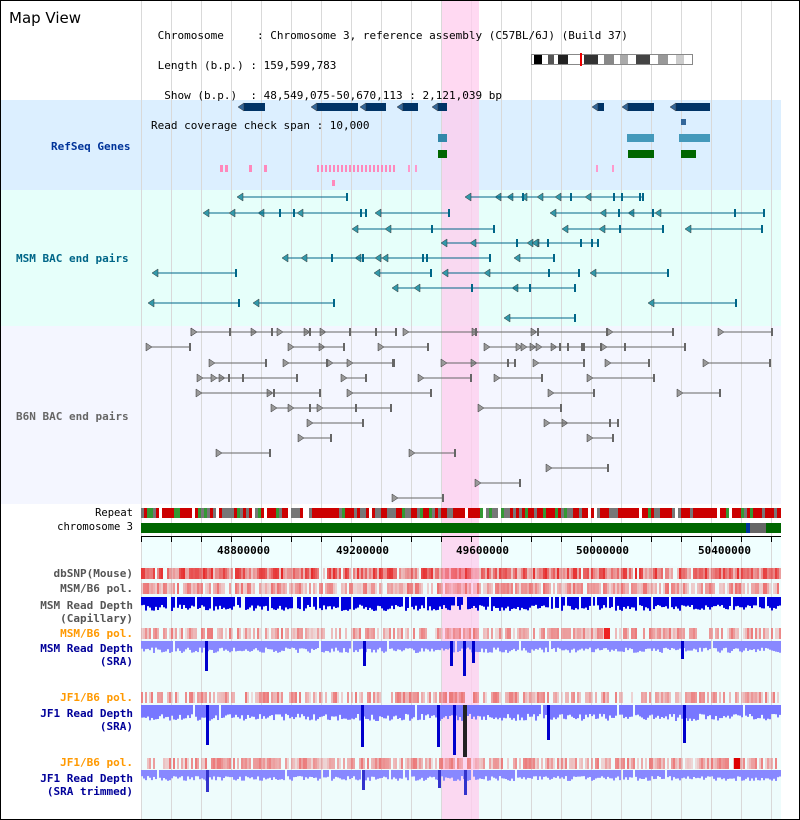  I want to click on axis-line, so click(461, 536).